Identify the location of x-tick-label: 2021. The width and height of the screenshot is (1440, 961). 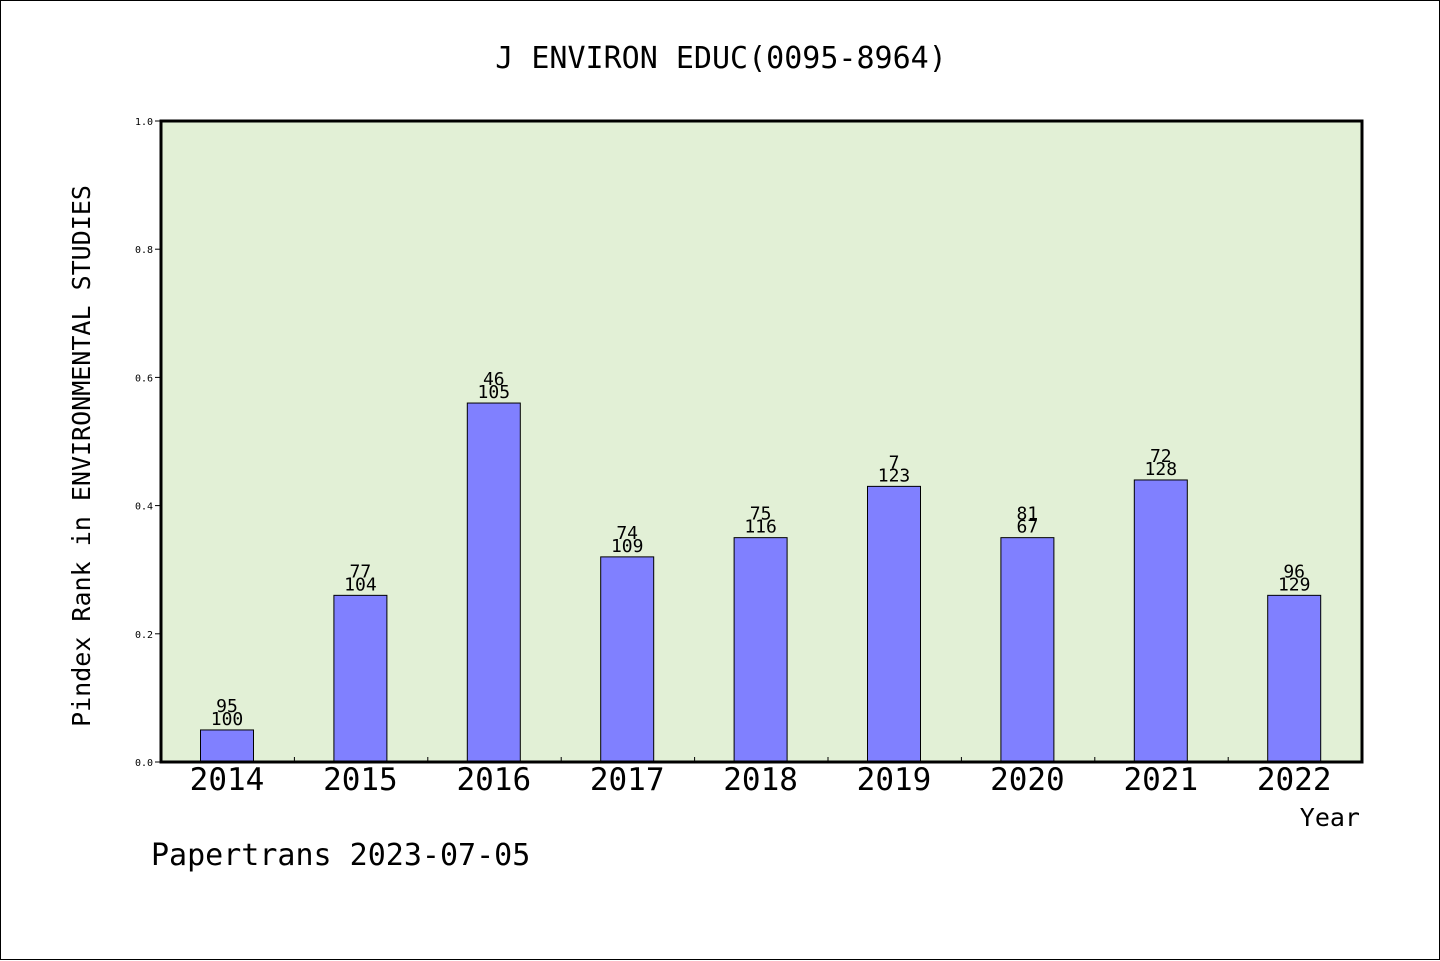
(1160, 780).